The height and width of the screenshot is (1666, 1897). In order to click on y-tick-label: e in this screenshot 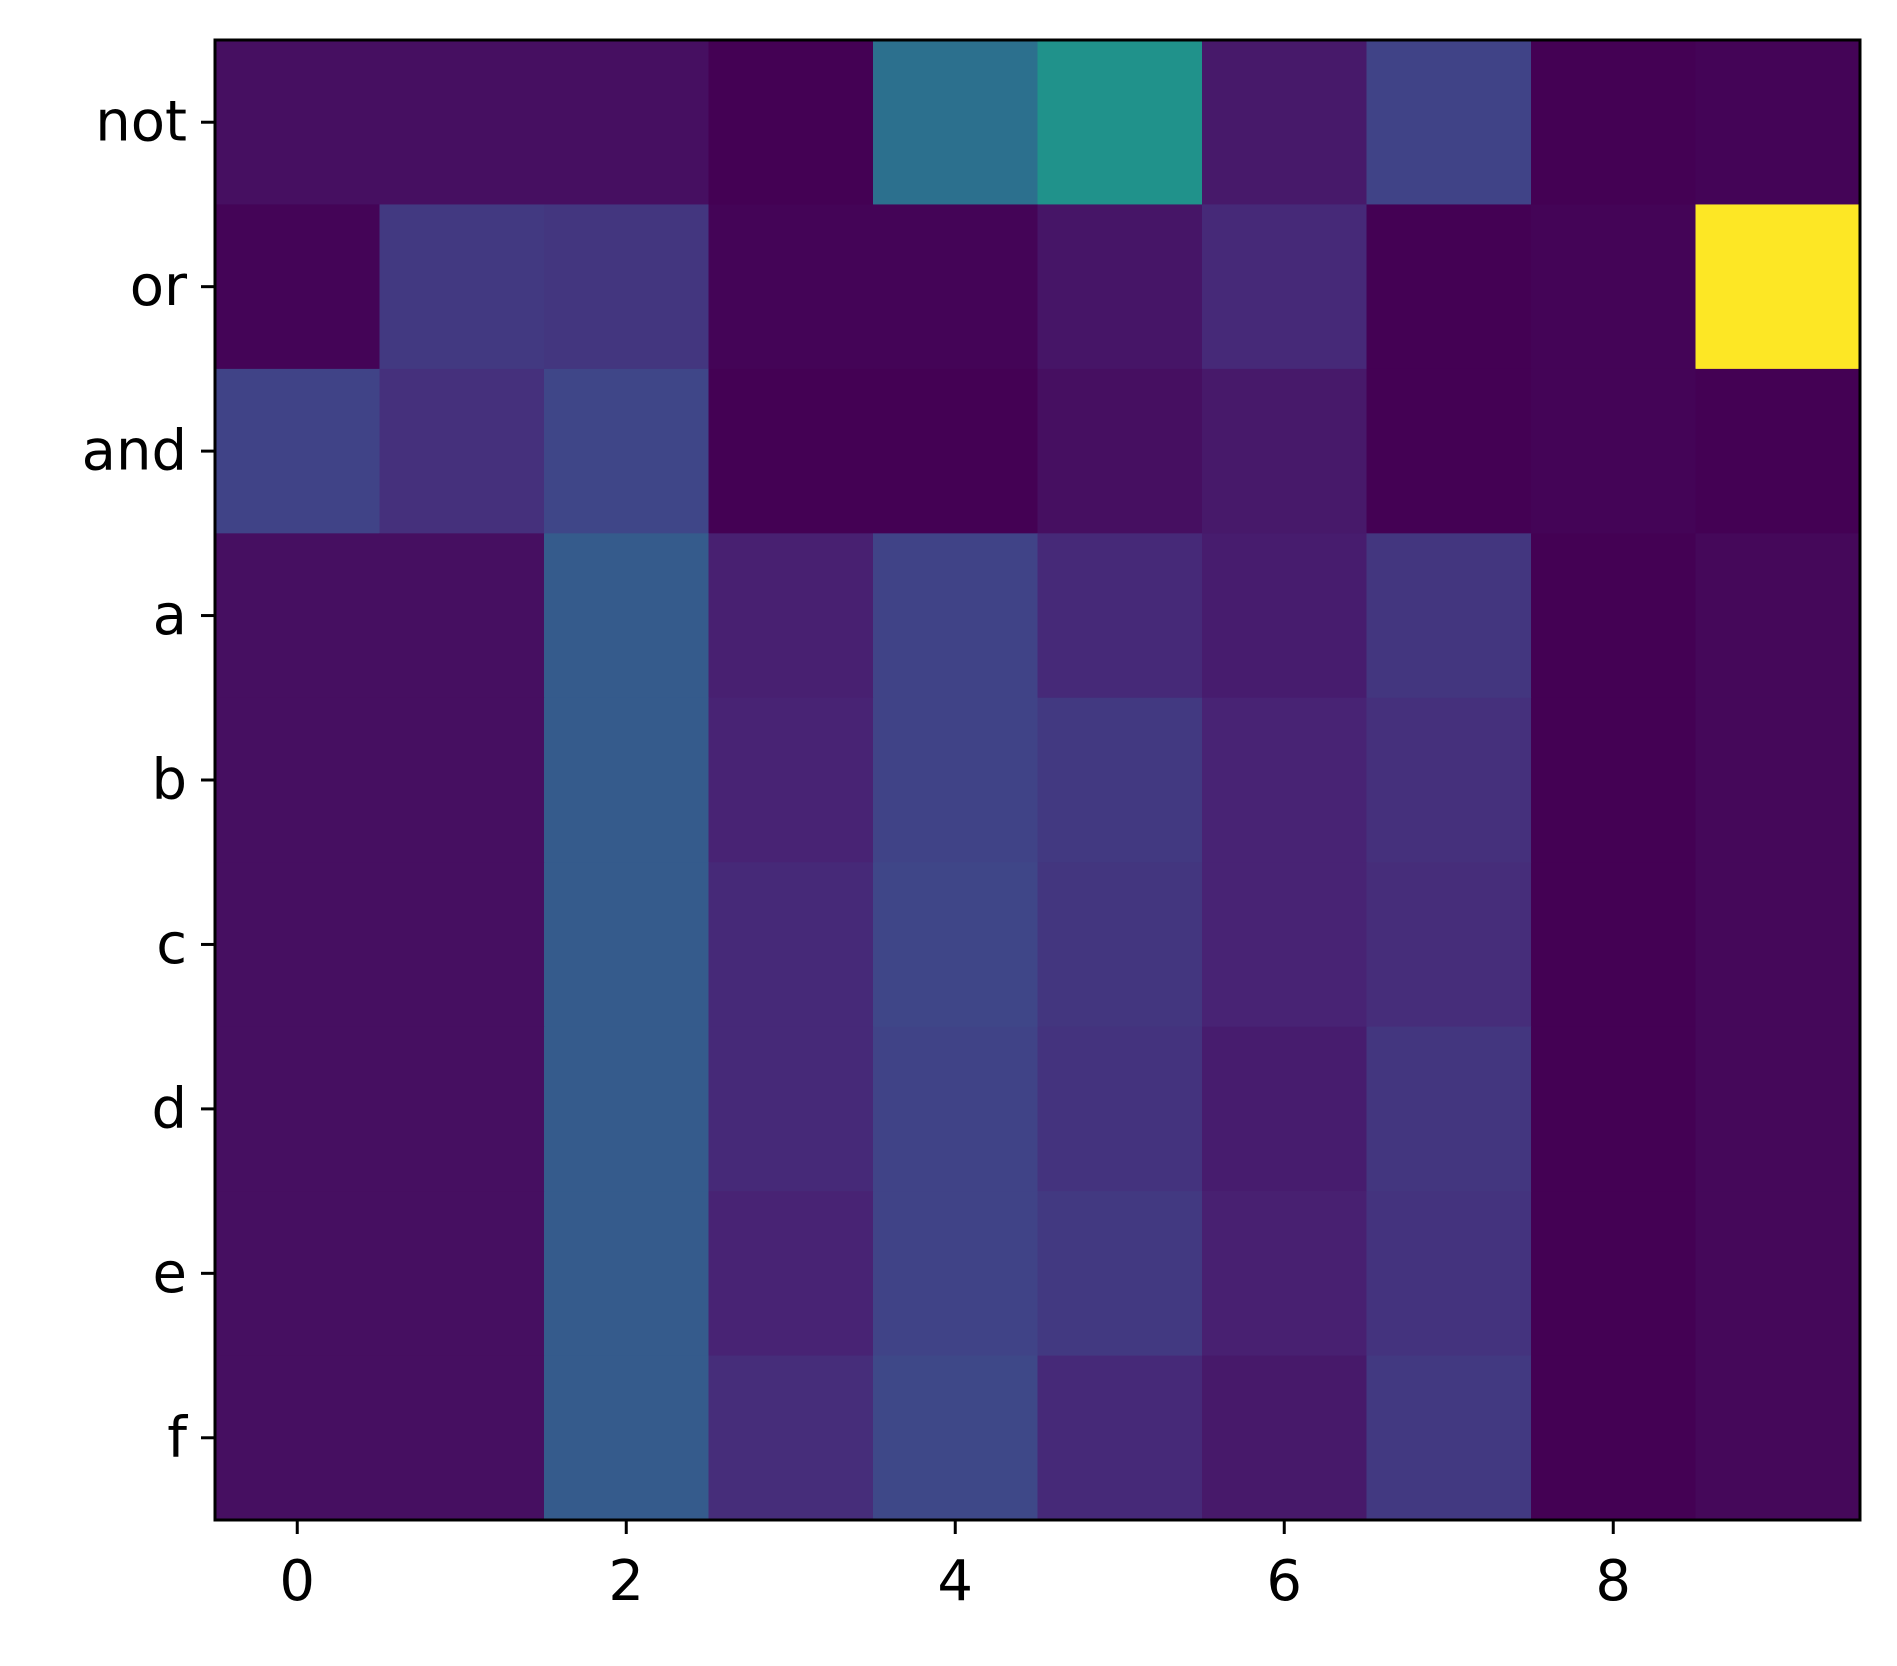, I will do `click(170, 1273)`.